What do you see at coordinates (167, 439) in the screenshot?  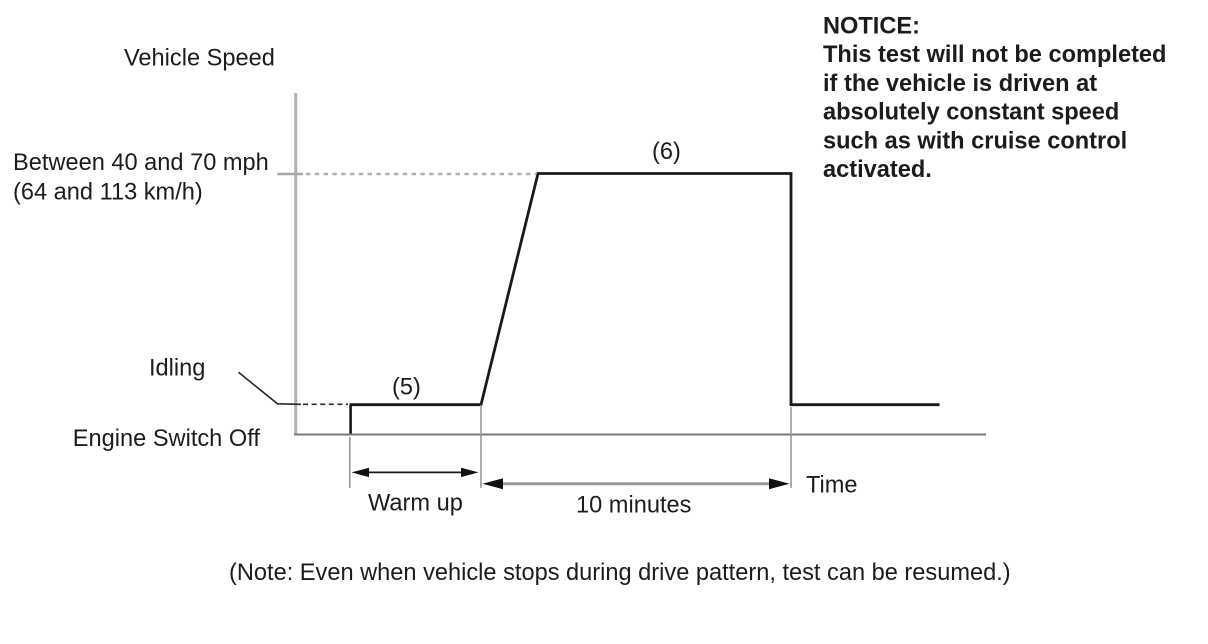 I see `svg-text: Engine Switch Off` at bounding box center [167, 439].